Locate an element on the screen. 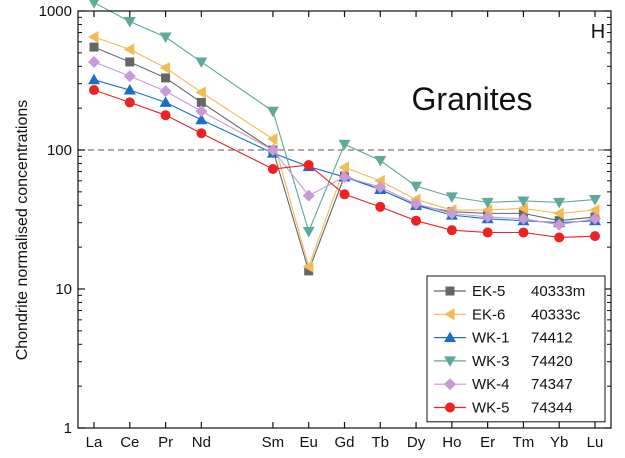 This screenshot has height=458, width=625. x-tick-label-pr: Pr is located at coordinates (165, 442).